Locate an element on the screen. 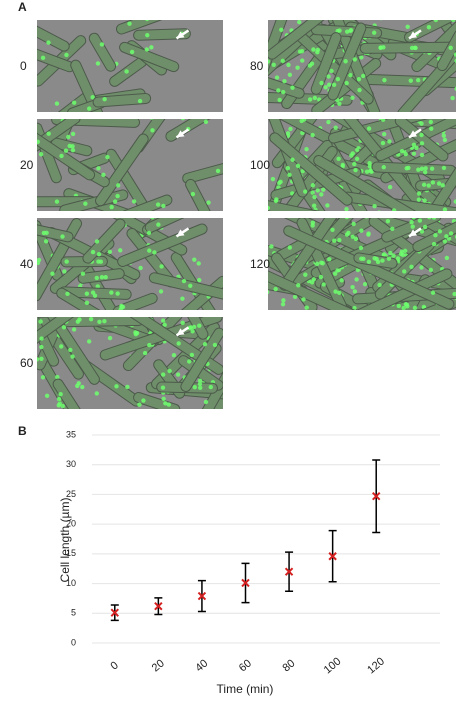 Image resolution: width=474 pixels, height=718 pixels. x-axis-label: Time (min) is located at coordinates (245, 689).